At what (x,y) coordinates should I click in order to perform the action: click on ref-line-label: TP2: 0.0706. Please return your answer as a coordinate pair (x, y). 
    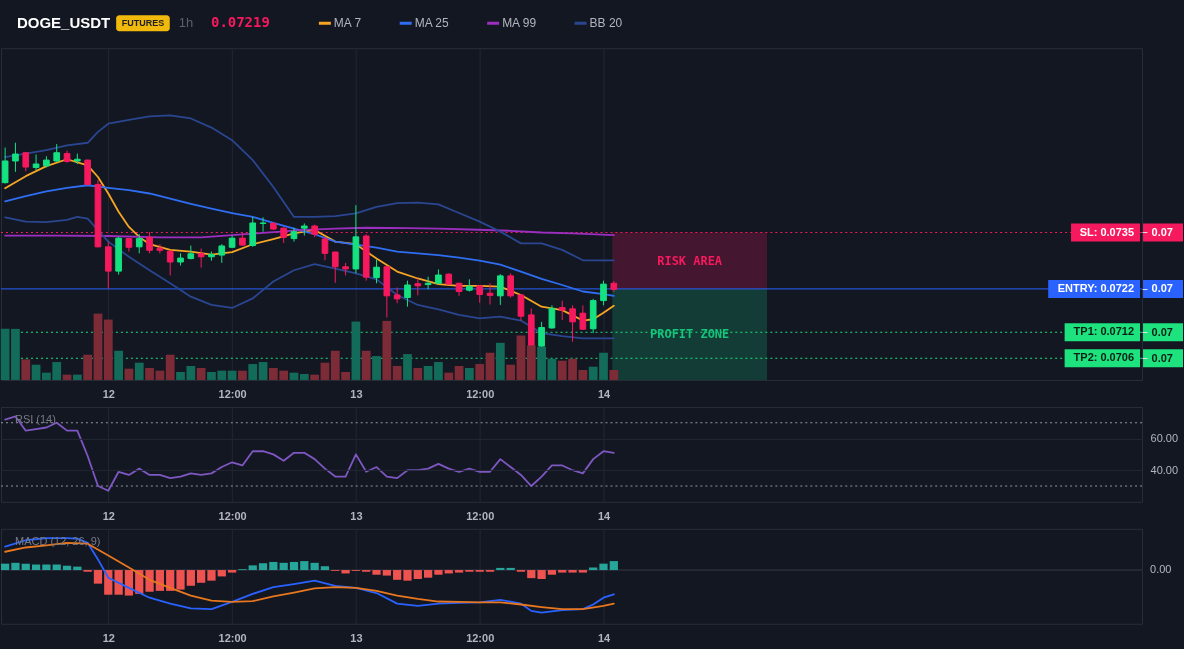
    Looking at the image, I should click on (1104, 357).